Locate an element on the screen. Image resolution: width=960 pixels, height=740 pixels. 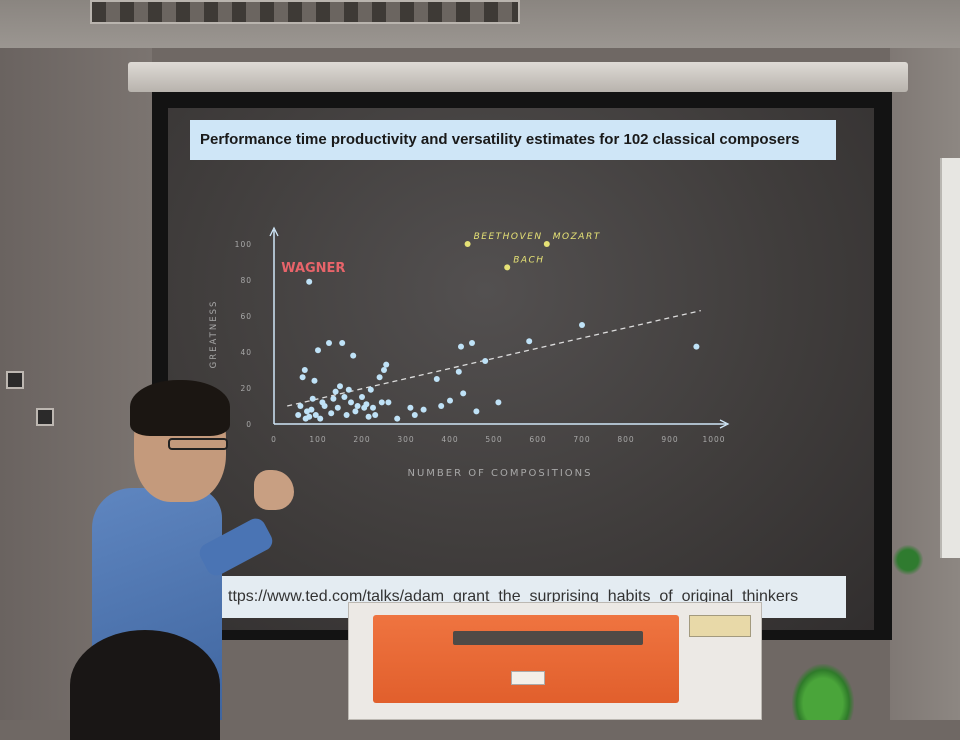
whiteboard-edge is located at coordinates (950, 358).